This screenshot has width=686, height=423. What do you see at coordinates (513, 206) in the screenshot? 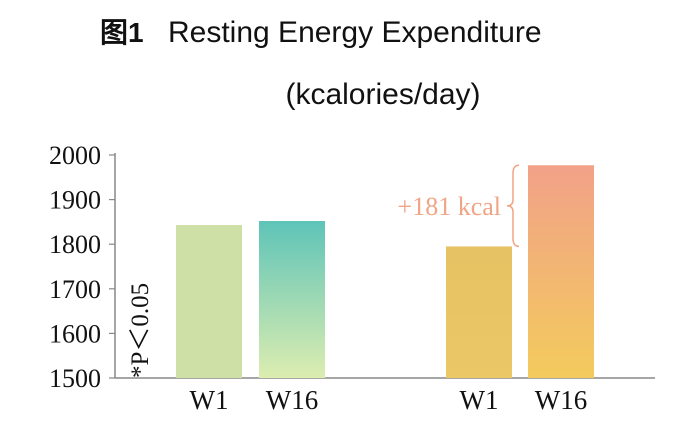
I see `annotation-brace` at bounding box center [513, 206].